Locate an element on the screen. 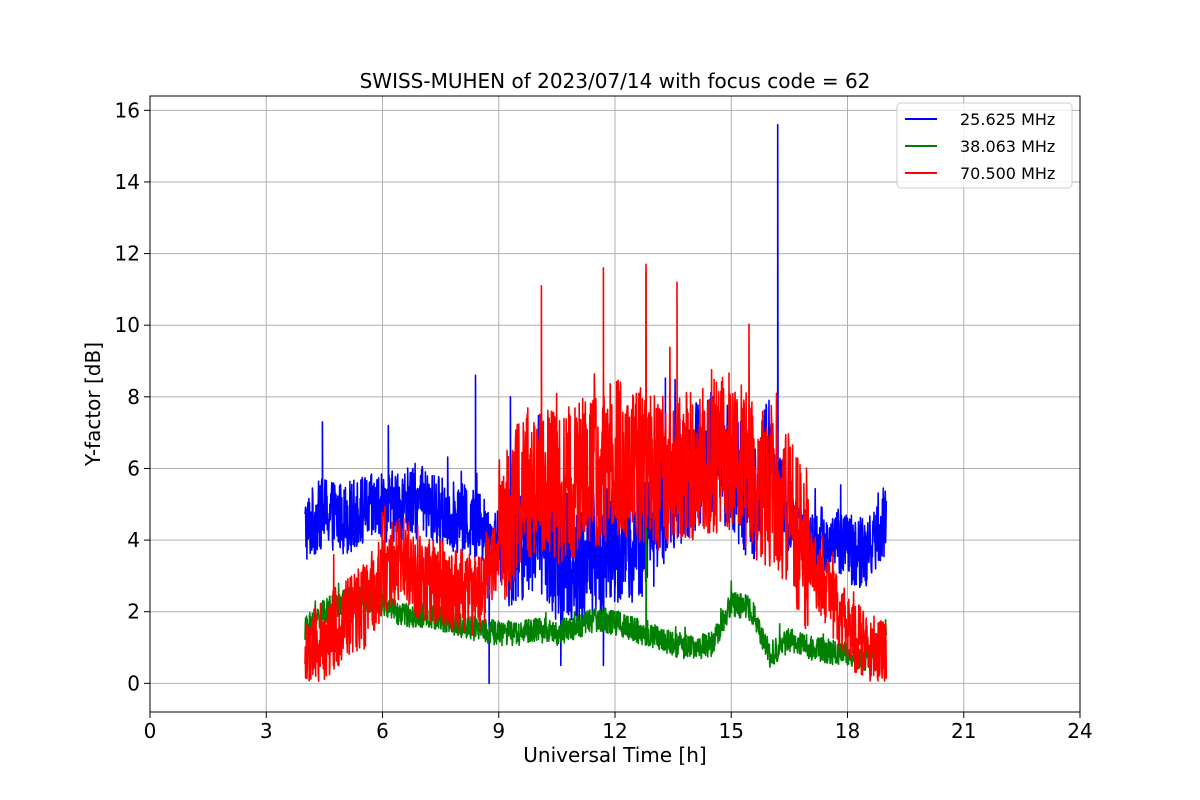  y-tick-label: 6 is located at coordinates (133, 468).